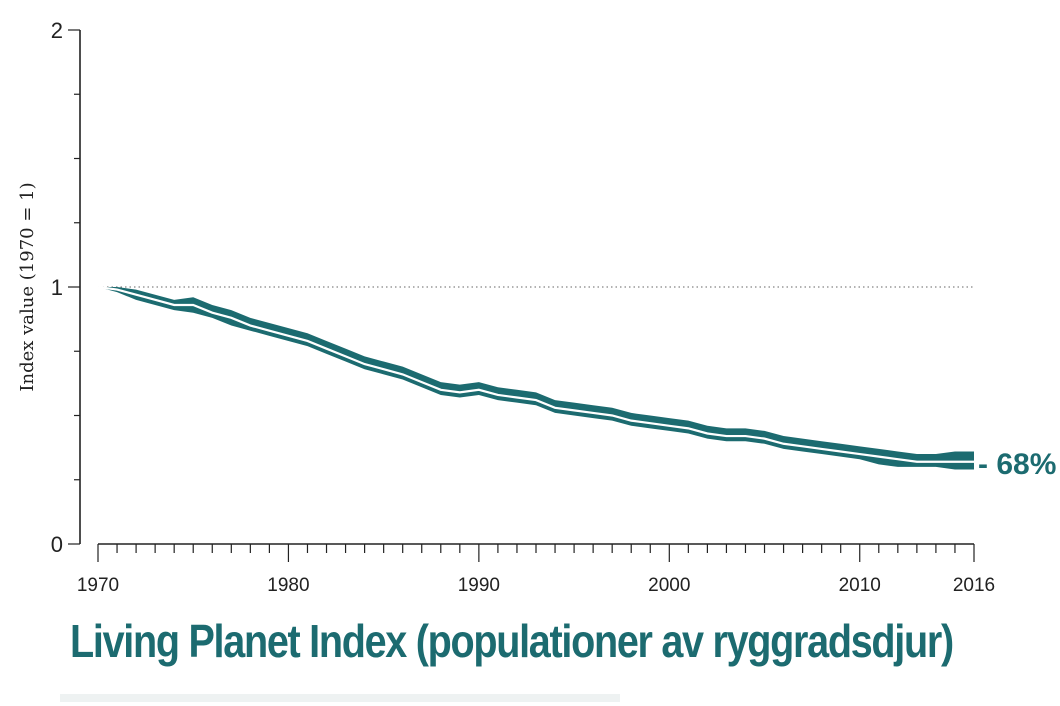 Image resolution: width=1060 pixels, height=706 pixels. I want to click on x-tick-label: 1970, so click(98, 585).